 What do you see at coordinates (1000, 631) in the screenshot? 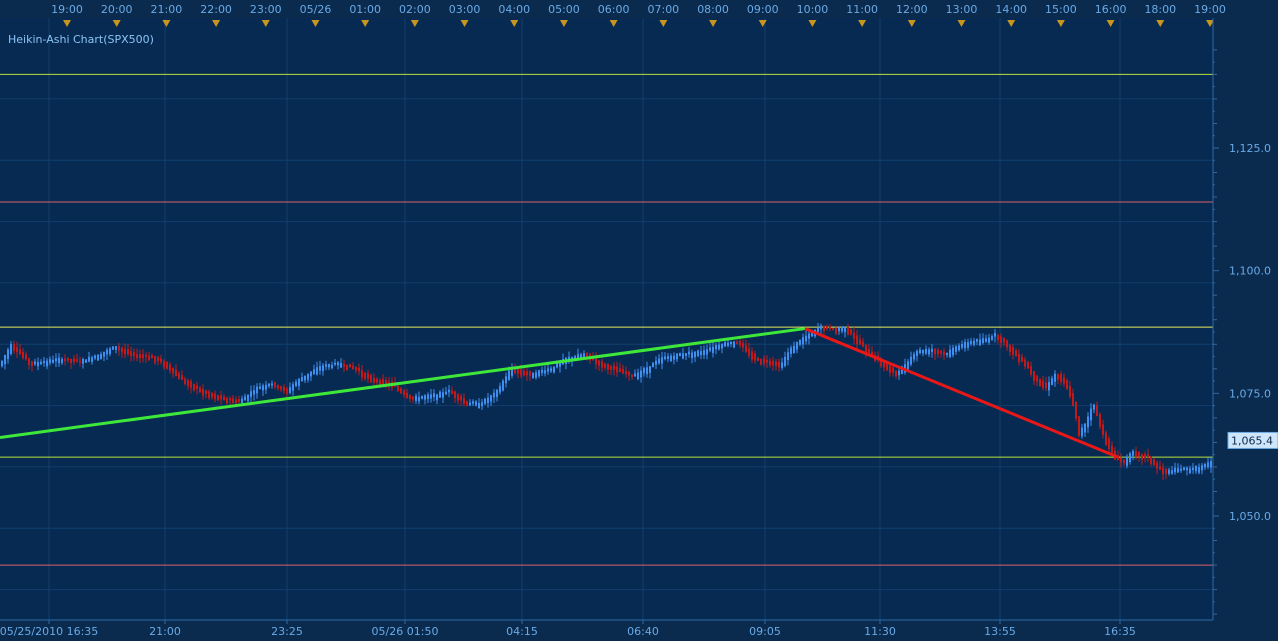
I see `bottom-tick-label: 13:55` at bounding box center [1000, 631].